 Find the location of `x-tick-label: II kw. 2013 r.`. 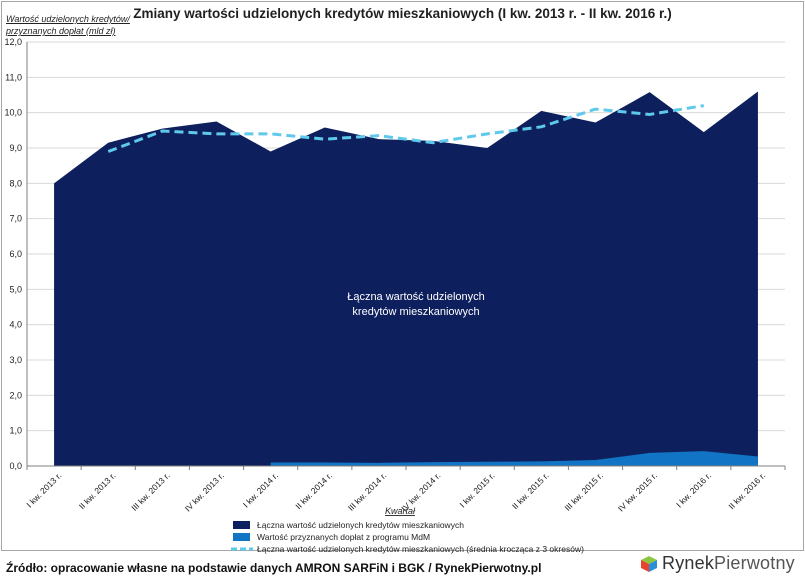

x-tick-label: II kw. 2013 r. is located at coordinates (97, 490).